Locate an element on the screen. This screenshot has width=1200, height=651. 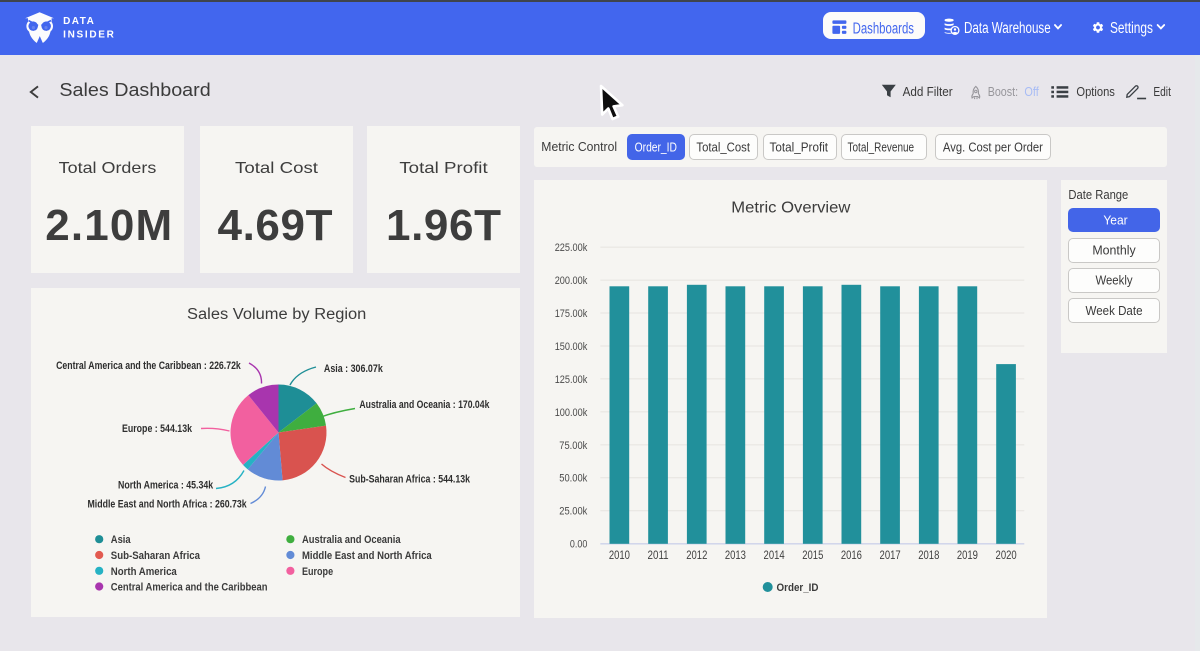
svg-text: 150.00k is located at coordinates (571, 347).